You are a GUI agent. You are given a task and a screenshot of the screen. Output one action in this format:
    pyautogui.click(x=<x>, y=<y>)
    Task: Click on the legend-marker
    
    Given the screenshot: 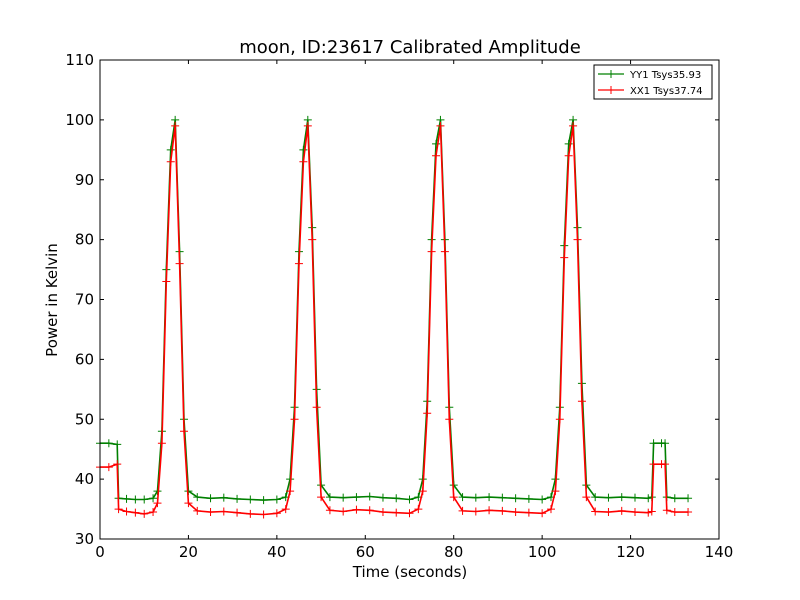 What is the action you would take?
    pyautogui.click(x=611, y=90)
    